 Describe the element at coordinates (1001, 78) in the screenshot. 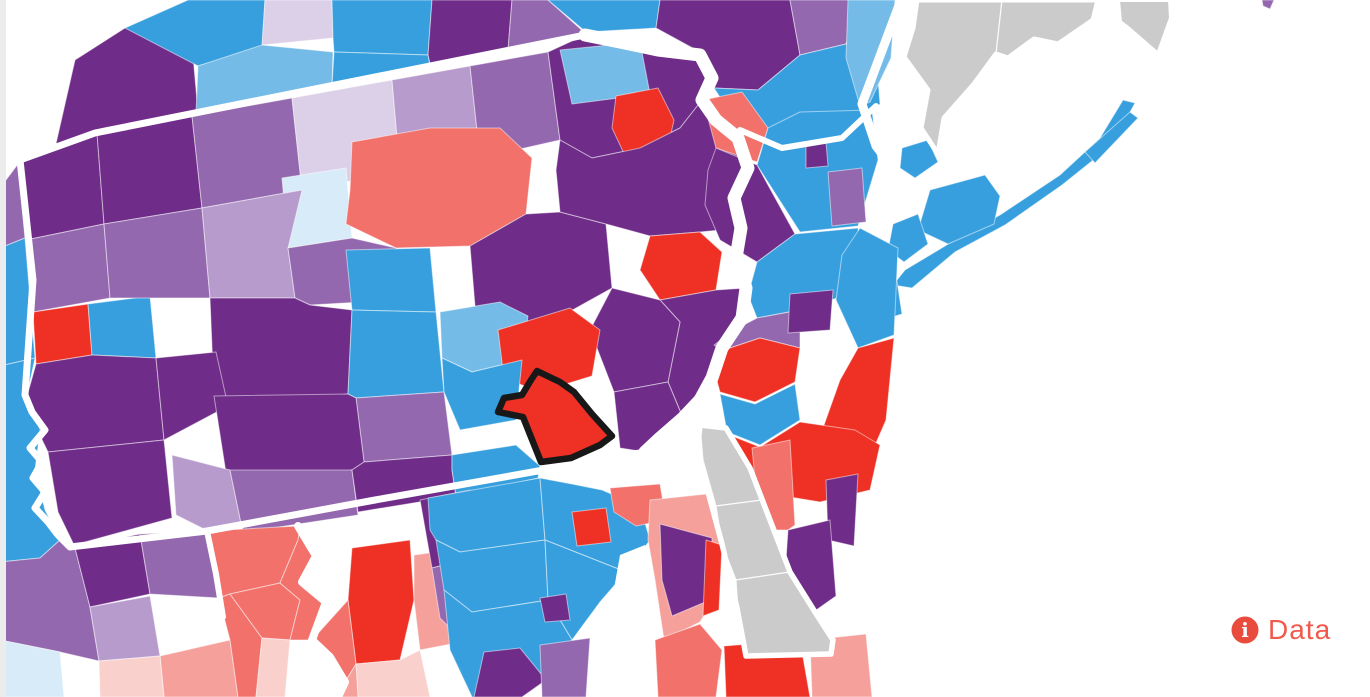

I see `state-border-connecticut` at that location.